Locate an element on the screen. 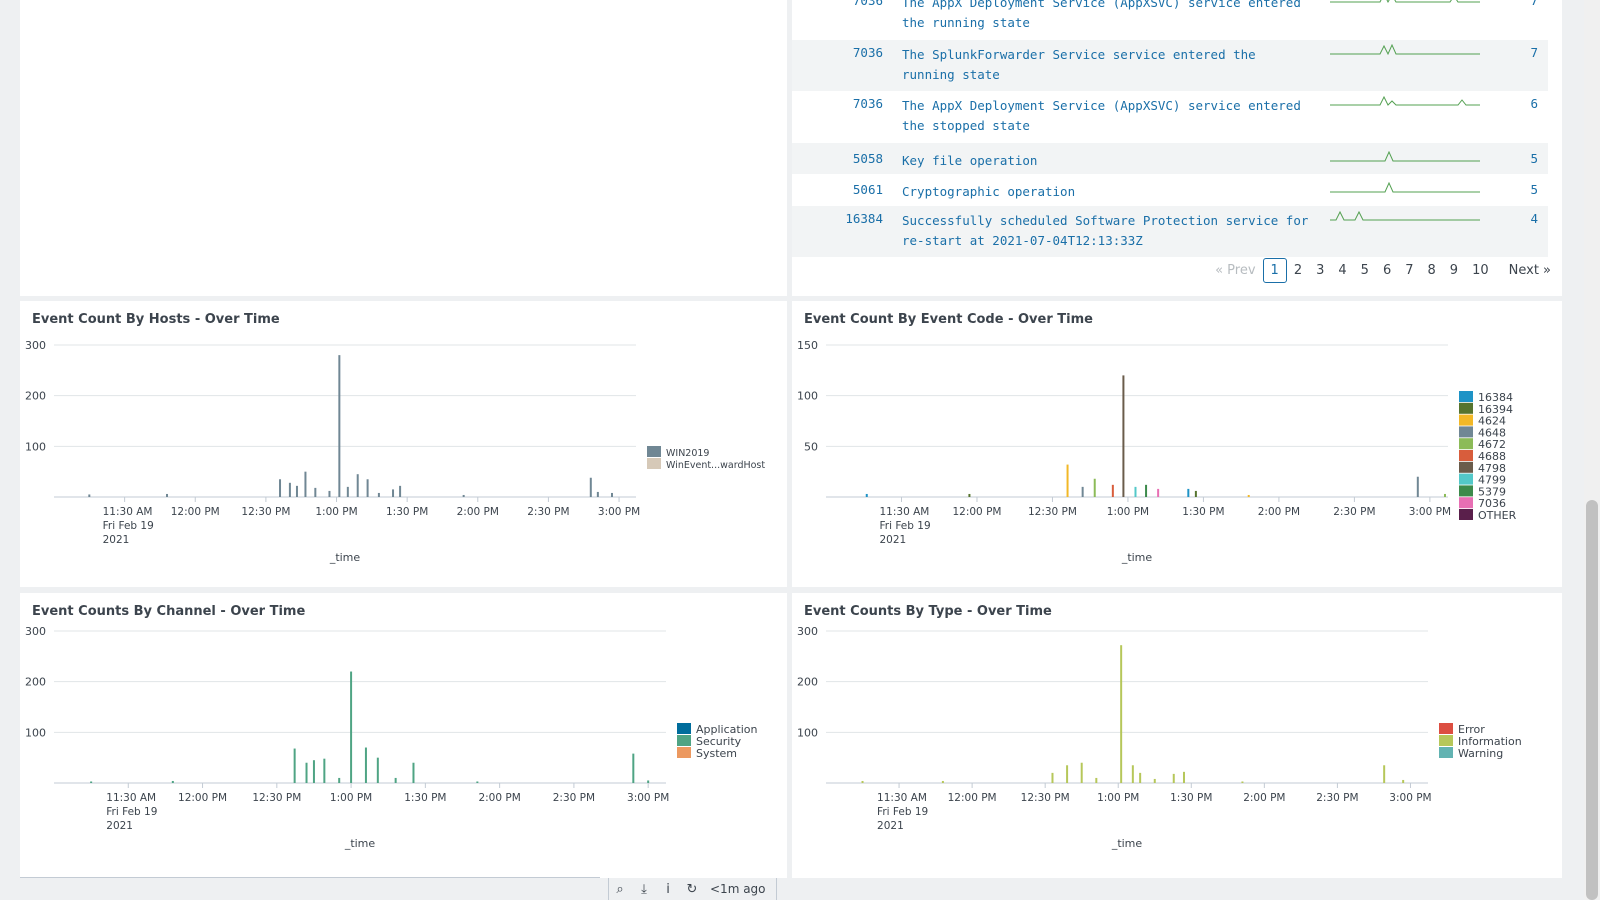  refresh-icon: ↻ is located at coordinates (692, 889).